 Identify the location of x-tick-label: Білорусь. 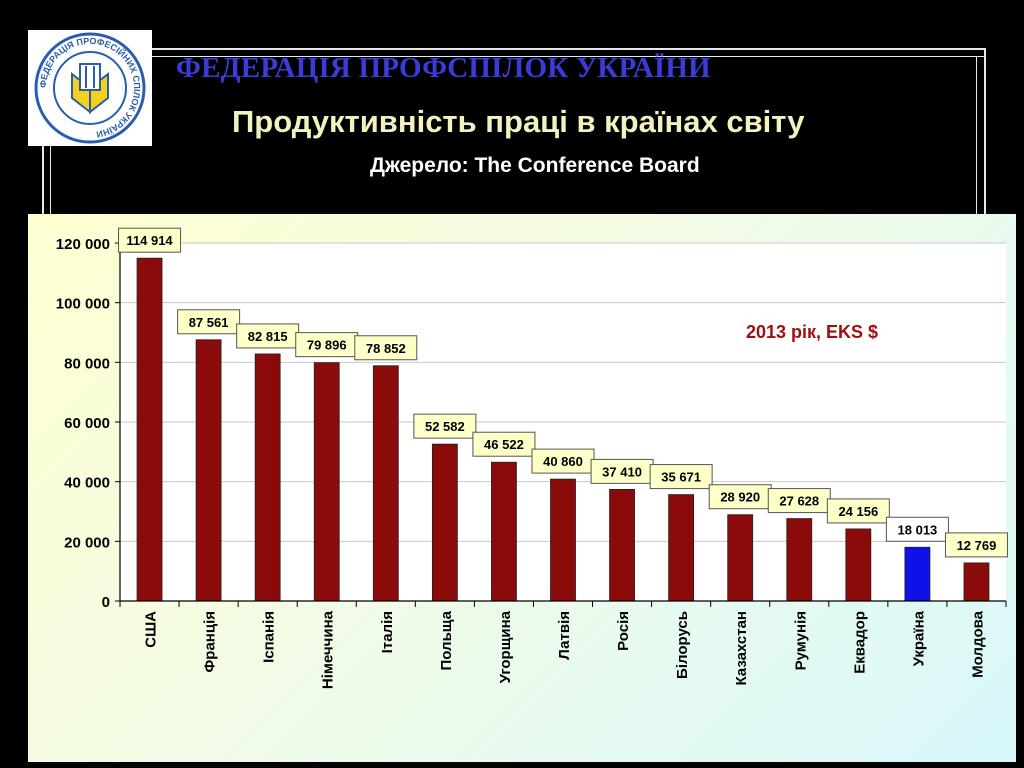
(682, 645).